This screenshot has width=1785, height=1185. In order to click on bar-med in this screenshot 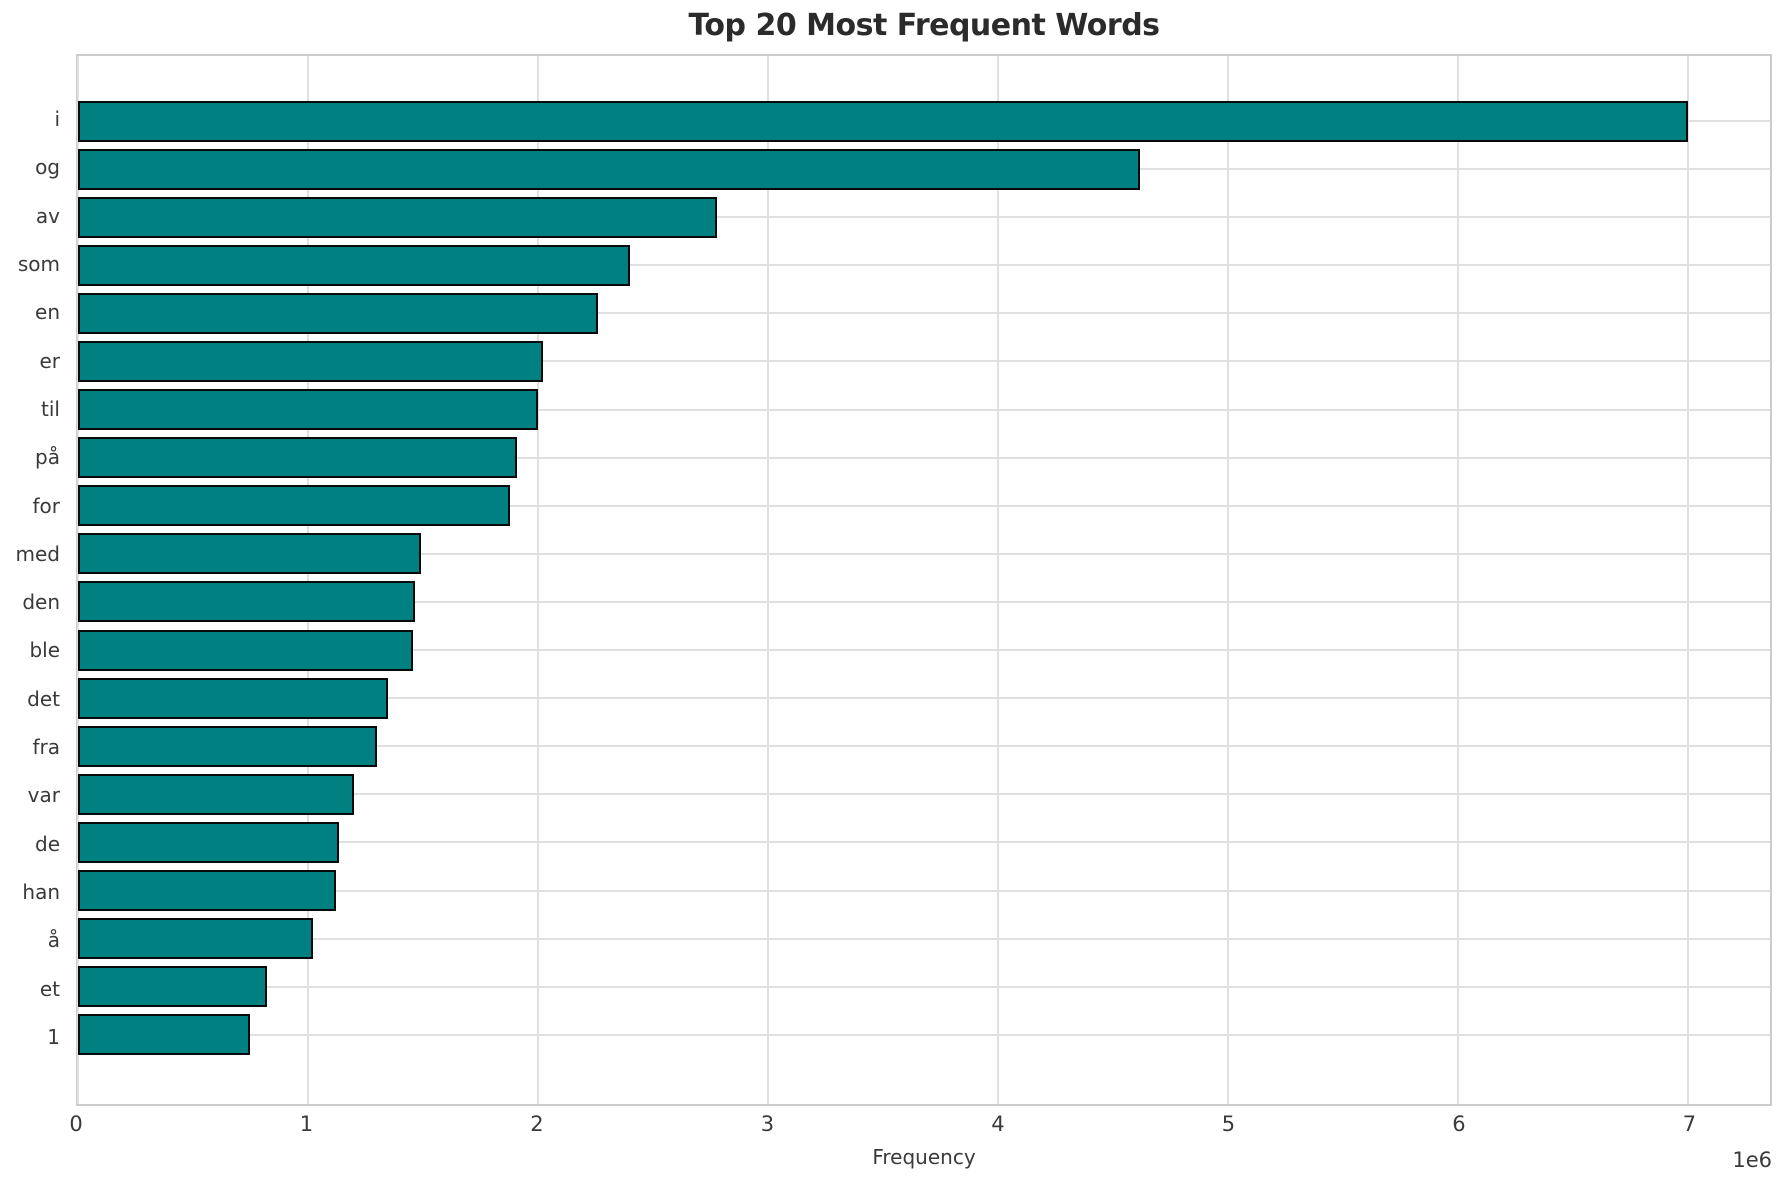, I will do `click(249, 554)`.